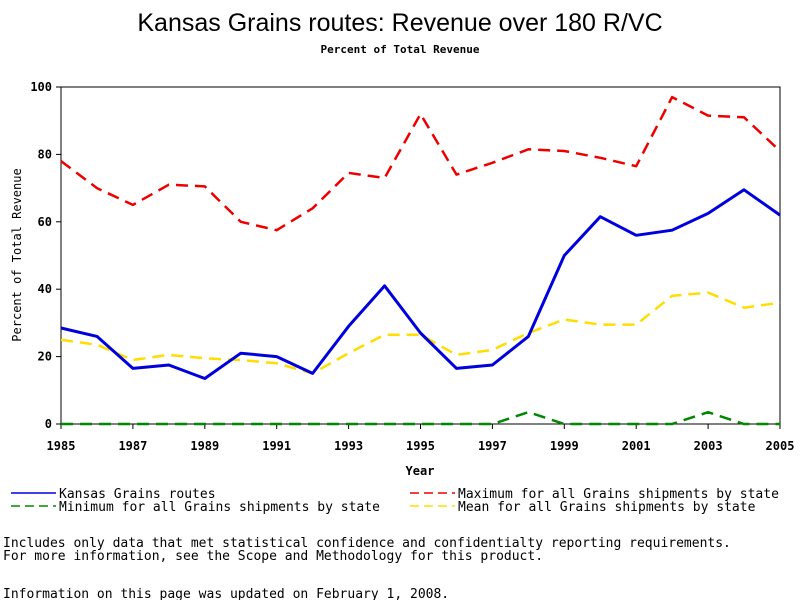 Image resolution: width=800 pixels, height=600 pixels. I want to click on x-tick-label: 1989, so click(204, 446).